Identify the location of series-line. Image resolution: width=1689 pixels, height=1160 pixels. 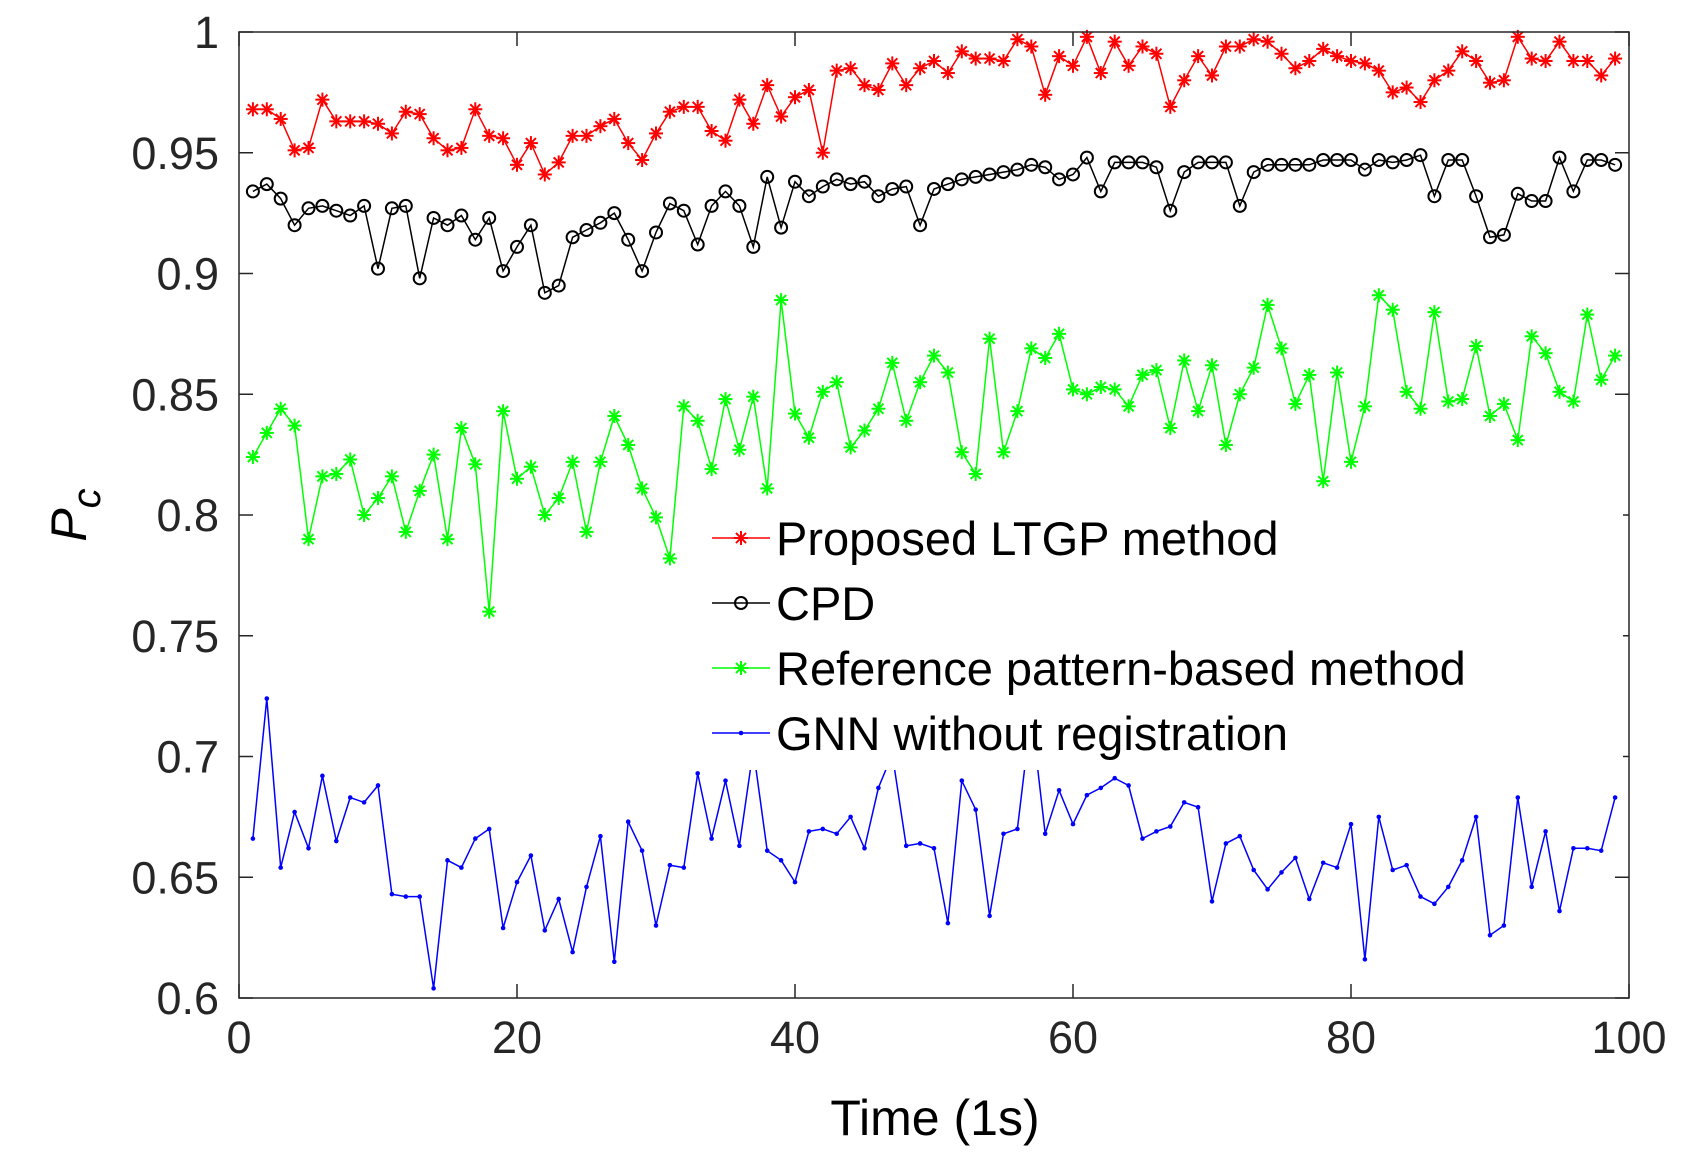
(934, 224).